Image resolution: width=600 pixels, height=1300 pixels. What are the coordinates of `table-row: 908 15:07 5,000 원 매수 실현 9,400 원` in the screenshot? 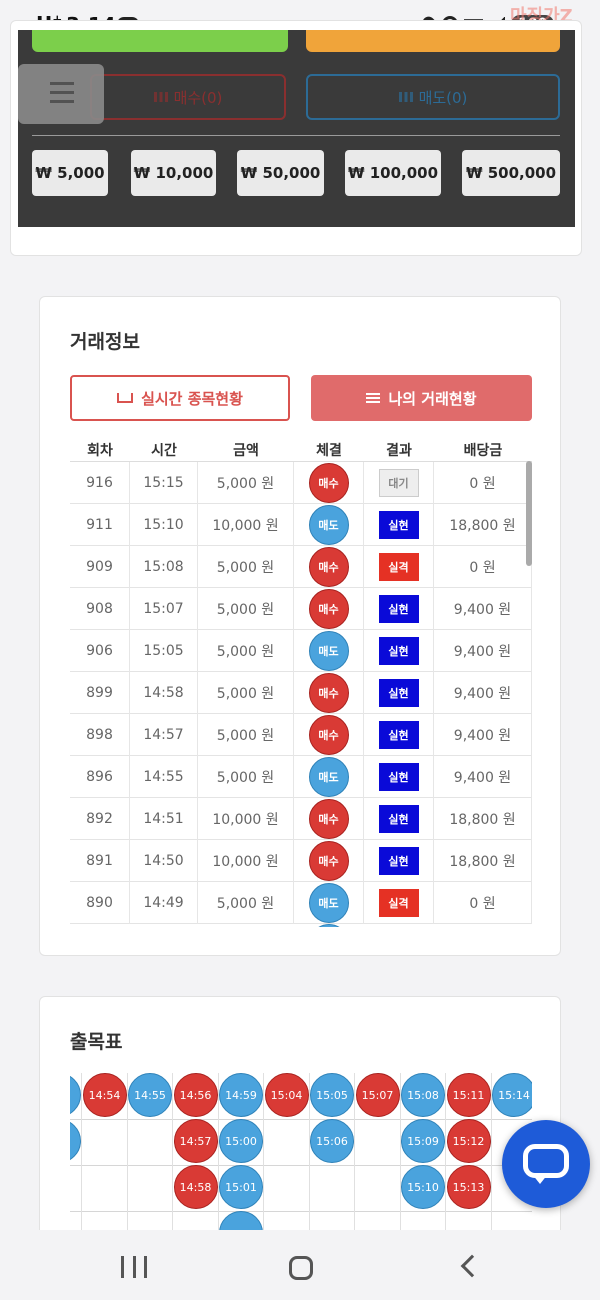 It's located at (301, 609).